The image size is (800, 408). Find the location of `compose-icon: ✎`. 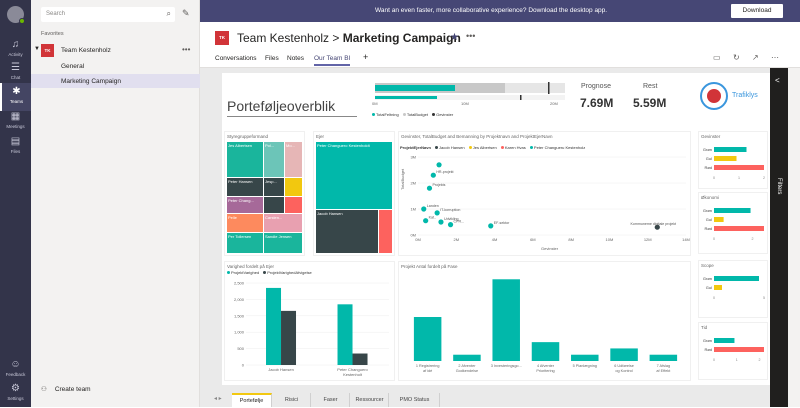

compose-icon: ✎ is located at coordinates (186, 13).